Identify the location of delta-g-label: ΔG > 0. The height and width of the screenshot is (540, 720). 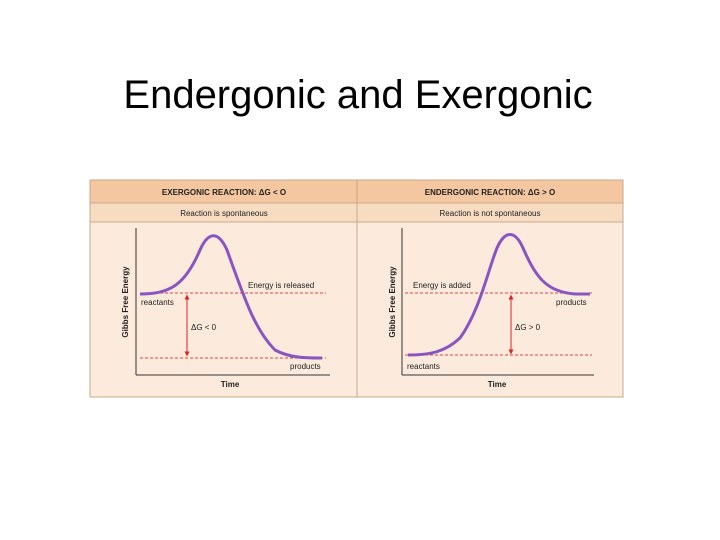
(528, 327).